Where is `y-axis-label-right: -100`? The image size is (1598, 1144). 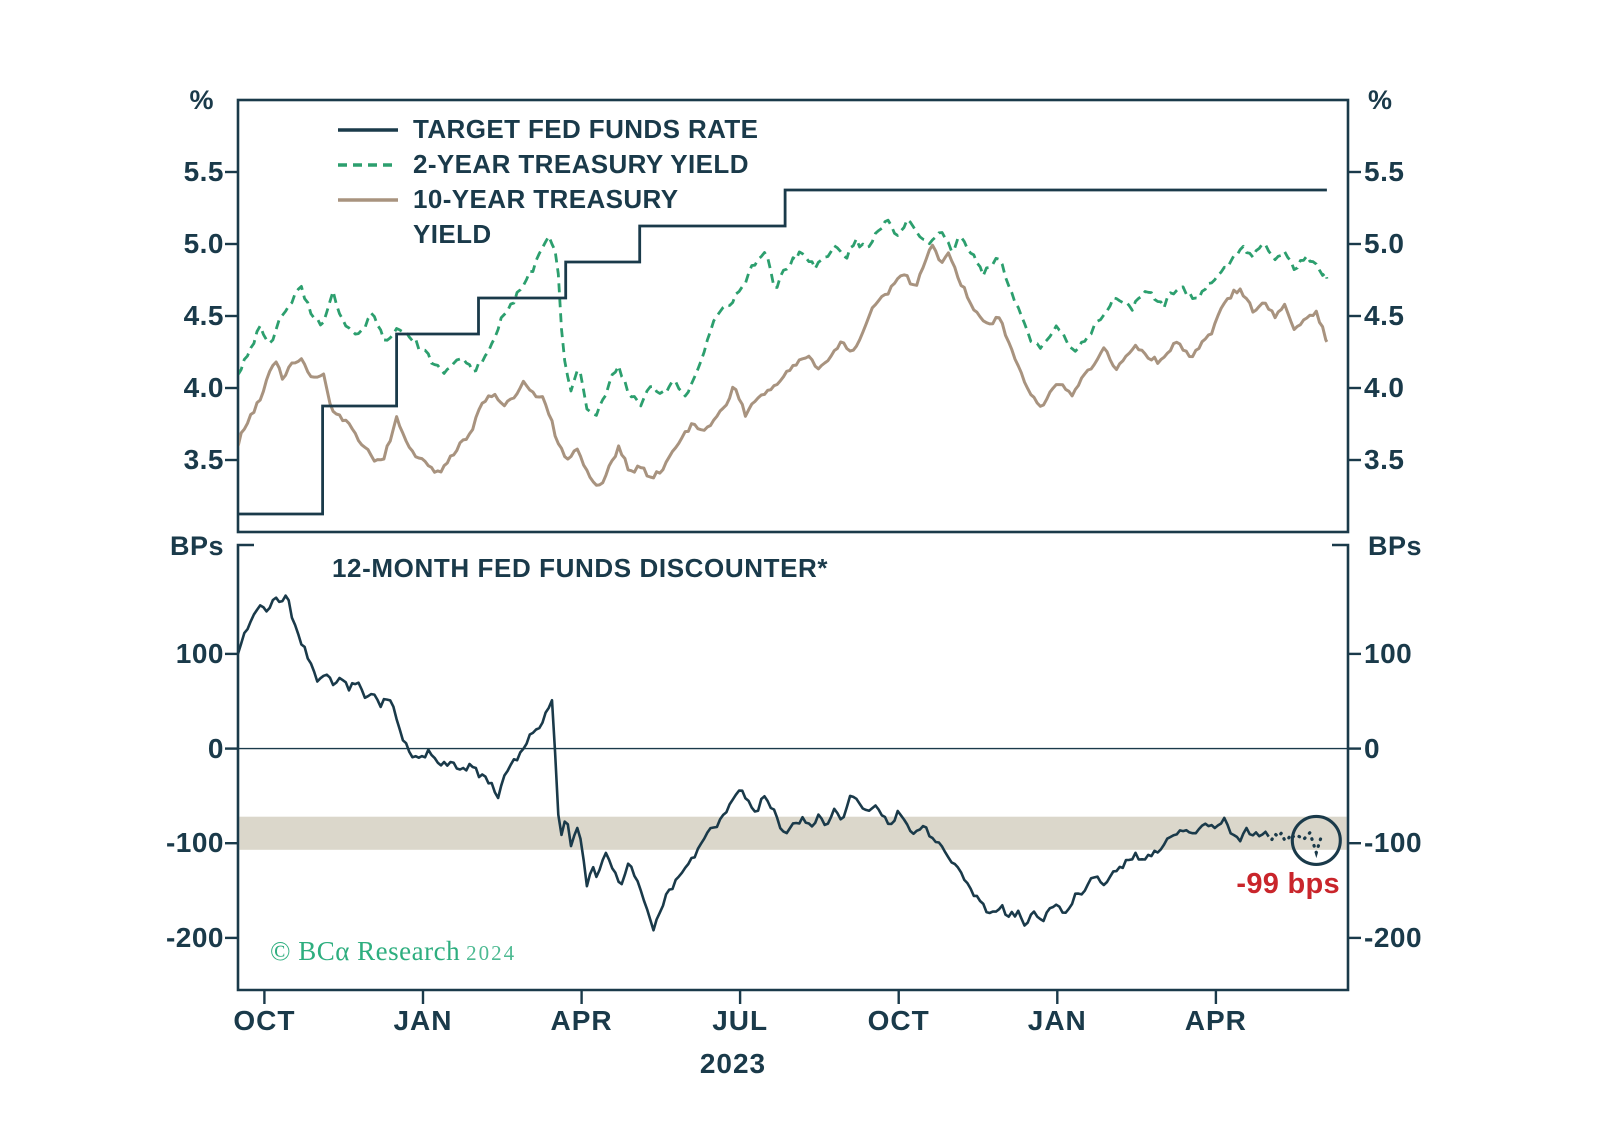
y-axis-label-right: -100 is located at coordinates (1393, 843).